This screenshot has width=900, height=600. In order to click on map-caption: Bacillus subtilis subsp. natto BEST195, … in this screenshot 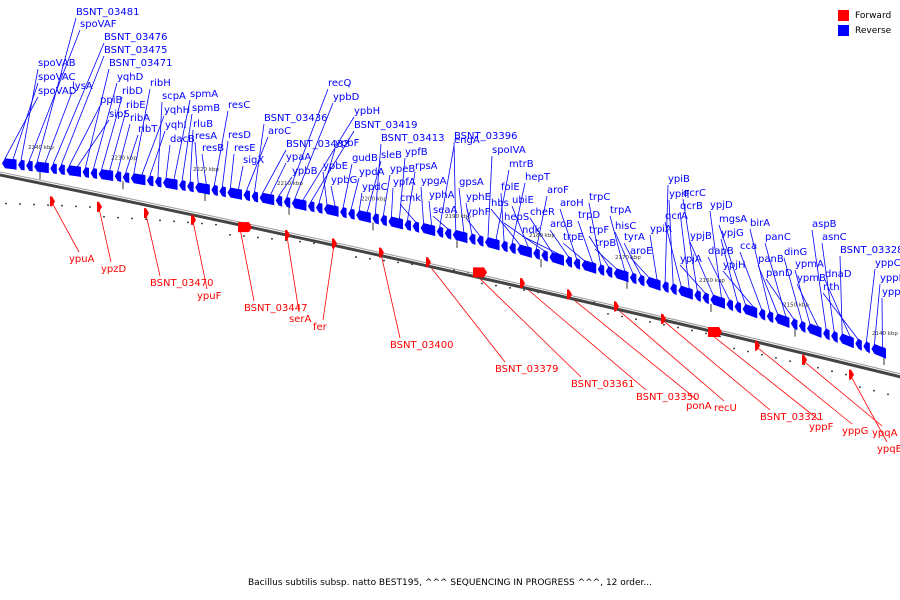, I will do `click(450, 583)`.